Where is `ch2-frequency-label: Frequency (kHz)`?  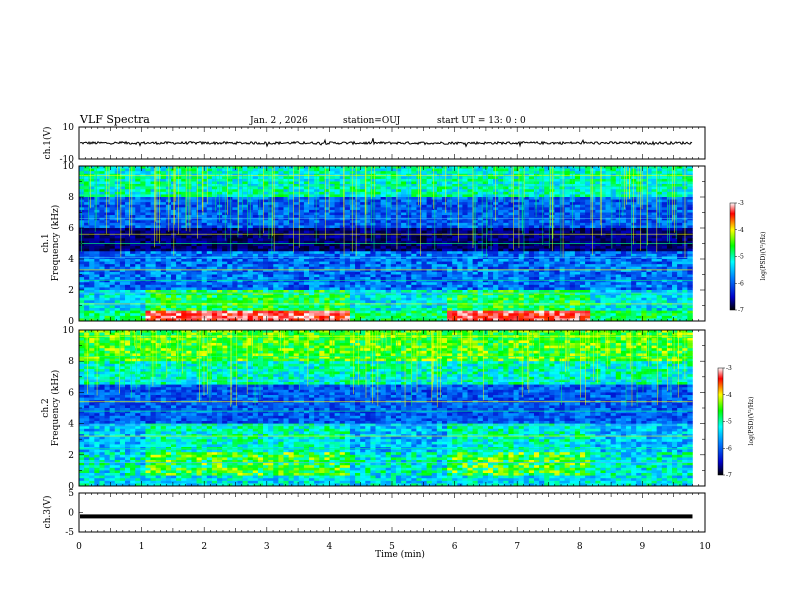
ch2-frequency-label: Frequency (kHz) is located at coordinates (55, 408).